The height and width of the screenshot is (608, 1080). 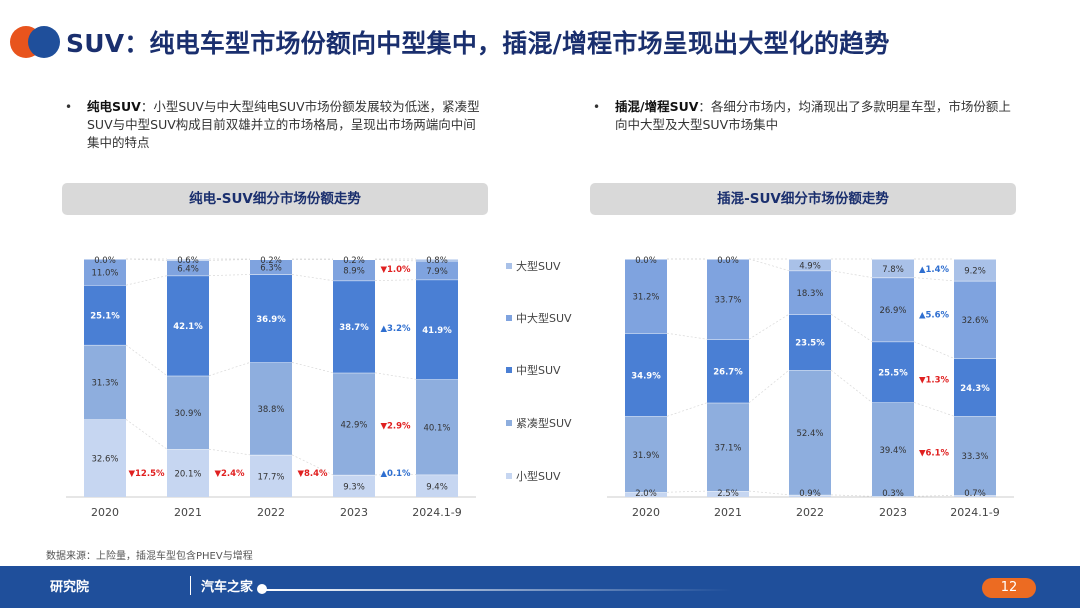 What do you see at coordinates (275, 199) in the screenshot?
I see `chart-title-ev: 纯电-SUV细分市场份额走势` at bounding box center [275, 199].